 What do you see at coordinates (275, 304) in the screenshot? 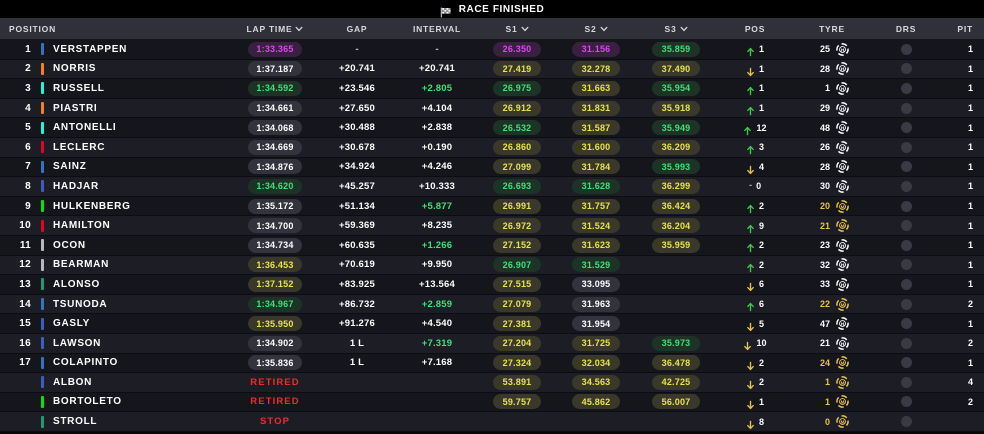
I see `lap-time-cell: 1:34.967` at bounding box center [275, 304].